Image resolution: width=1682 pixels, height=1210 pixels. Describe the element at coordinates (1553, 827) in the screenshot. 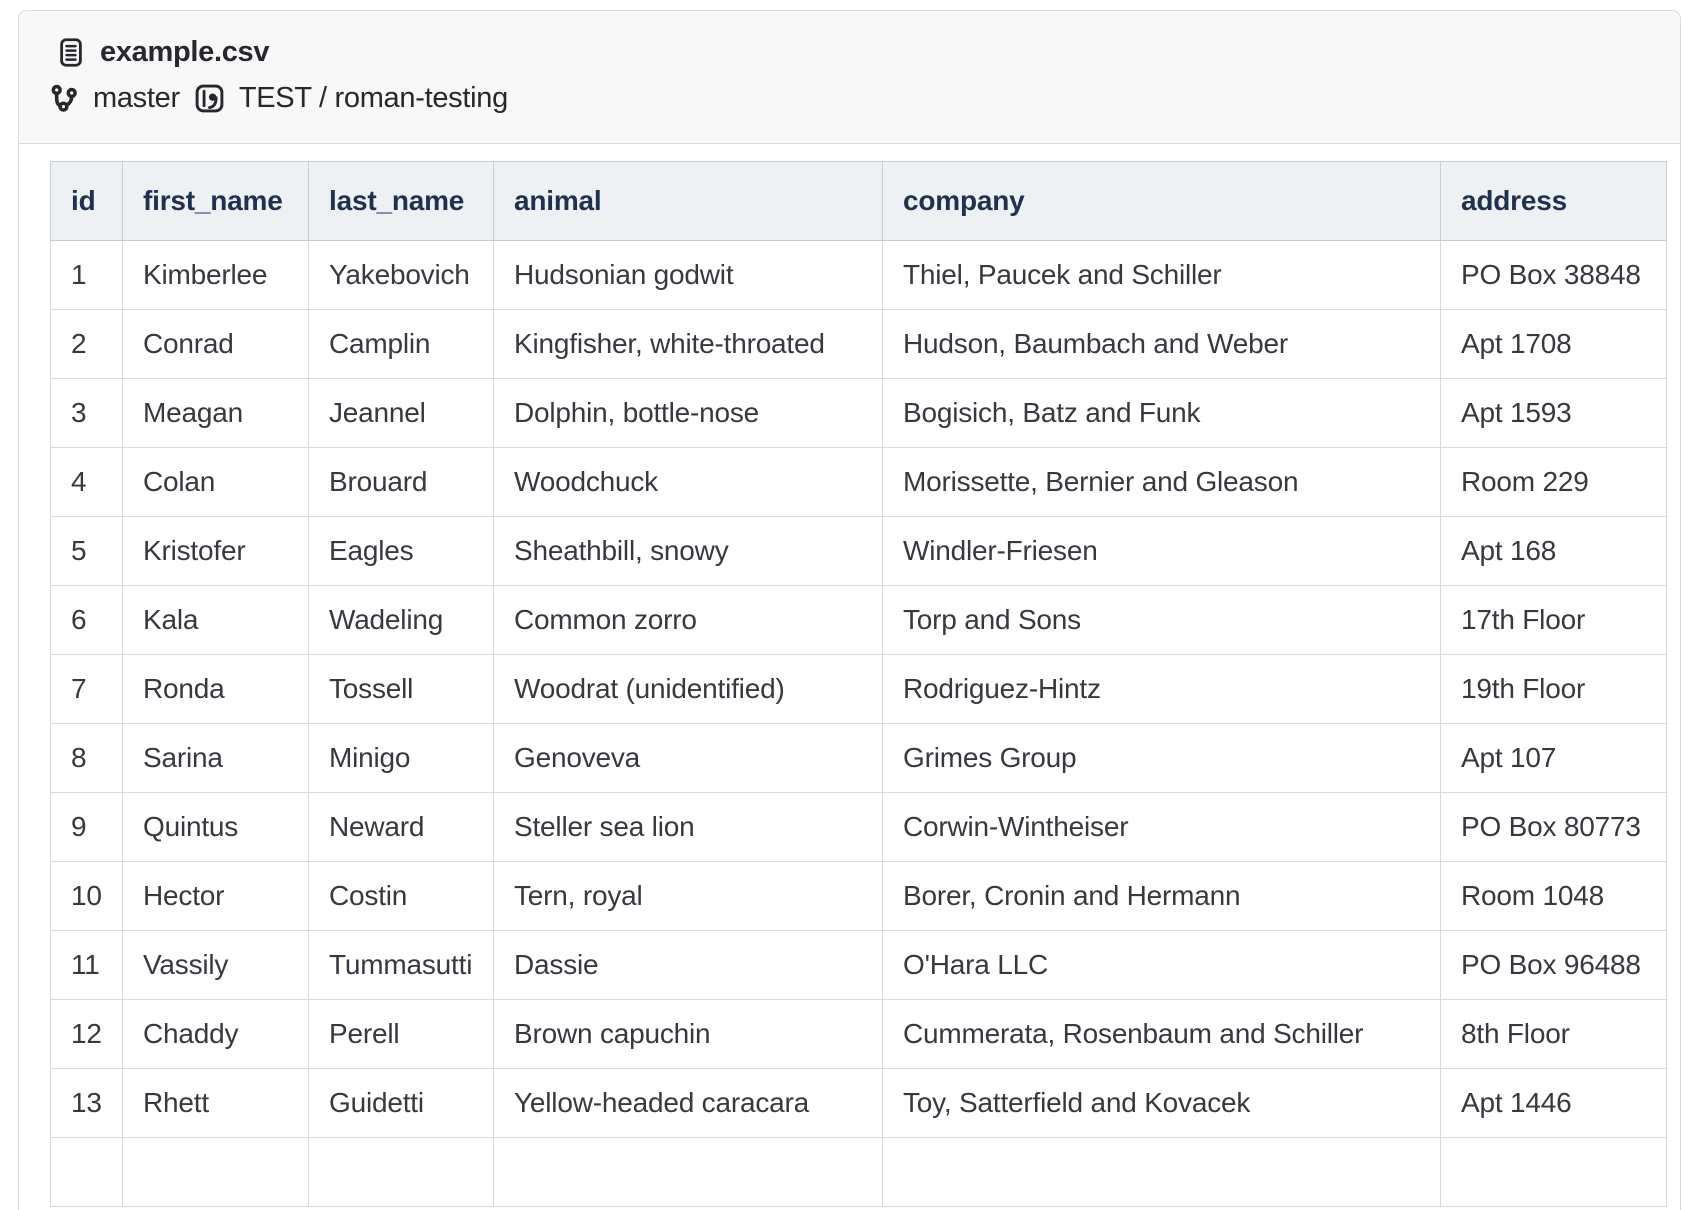

I see `cell: PO Box 80773` at that location.